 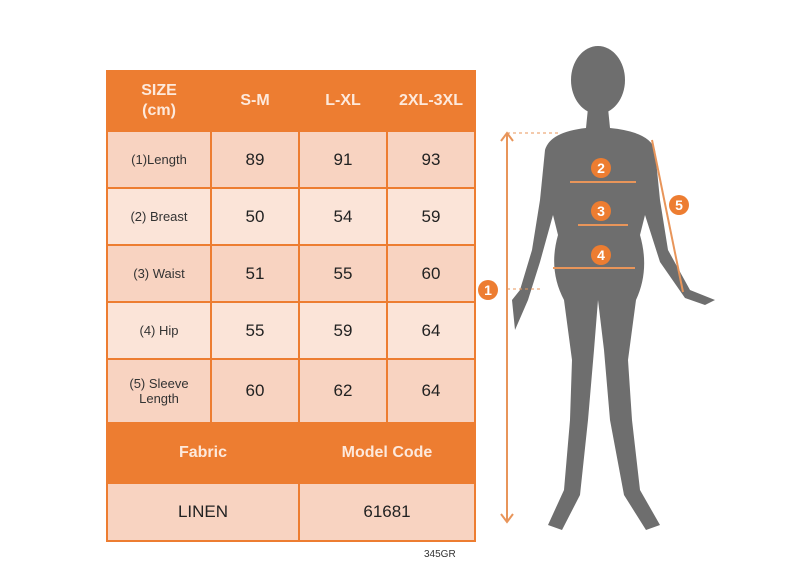 I want to click on table-row: (2) Breast 50 54 59, so click(x=291, y=216).